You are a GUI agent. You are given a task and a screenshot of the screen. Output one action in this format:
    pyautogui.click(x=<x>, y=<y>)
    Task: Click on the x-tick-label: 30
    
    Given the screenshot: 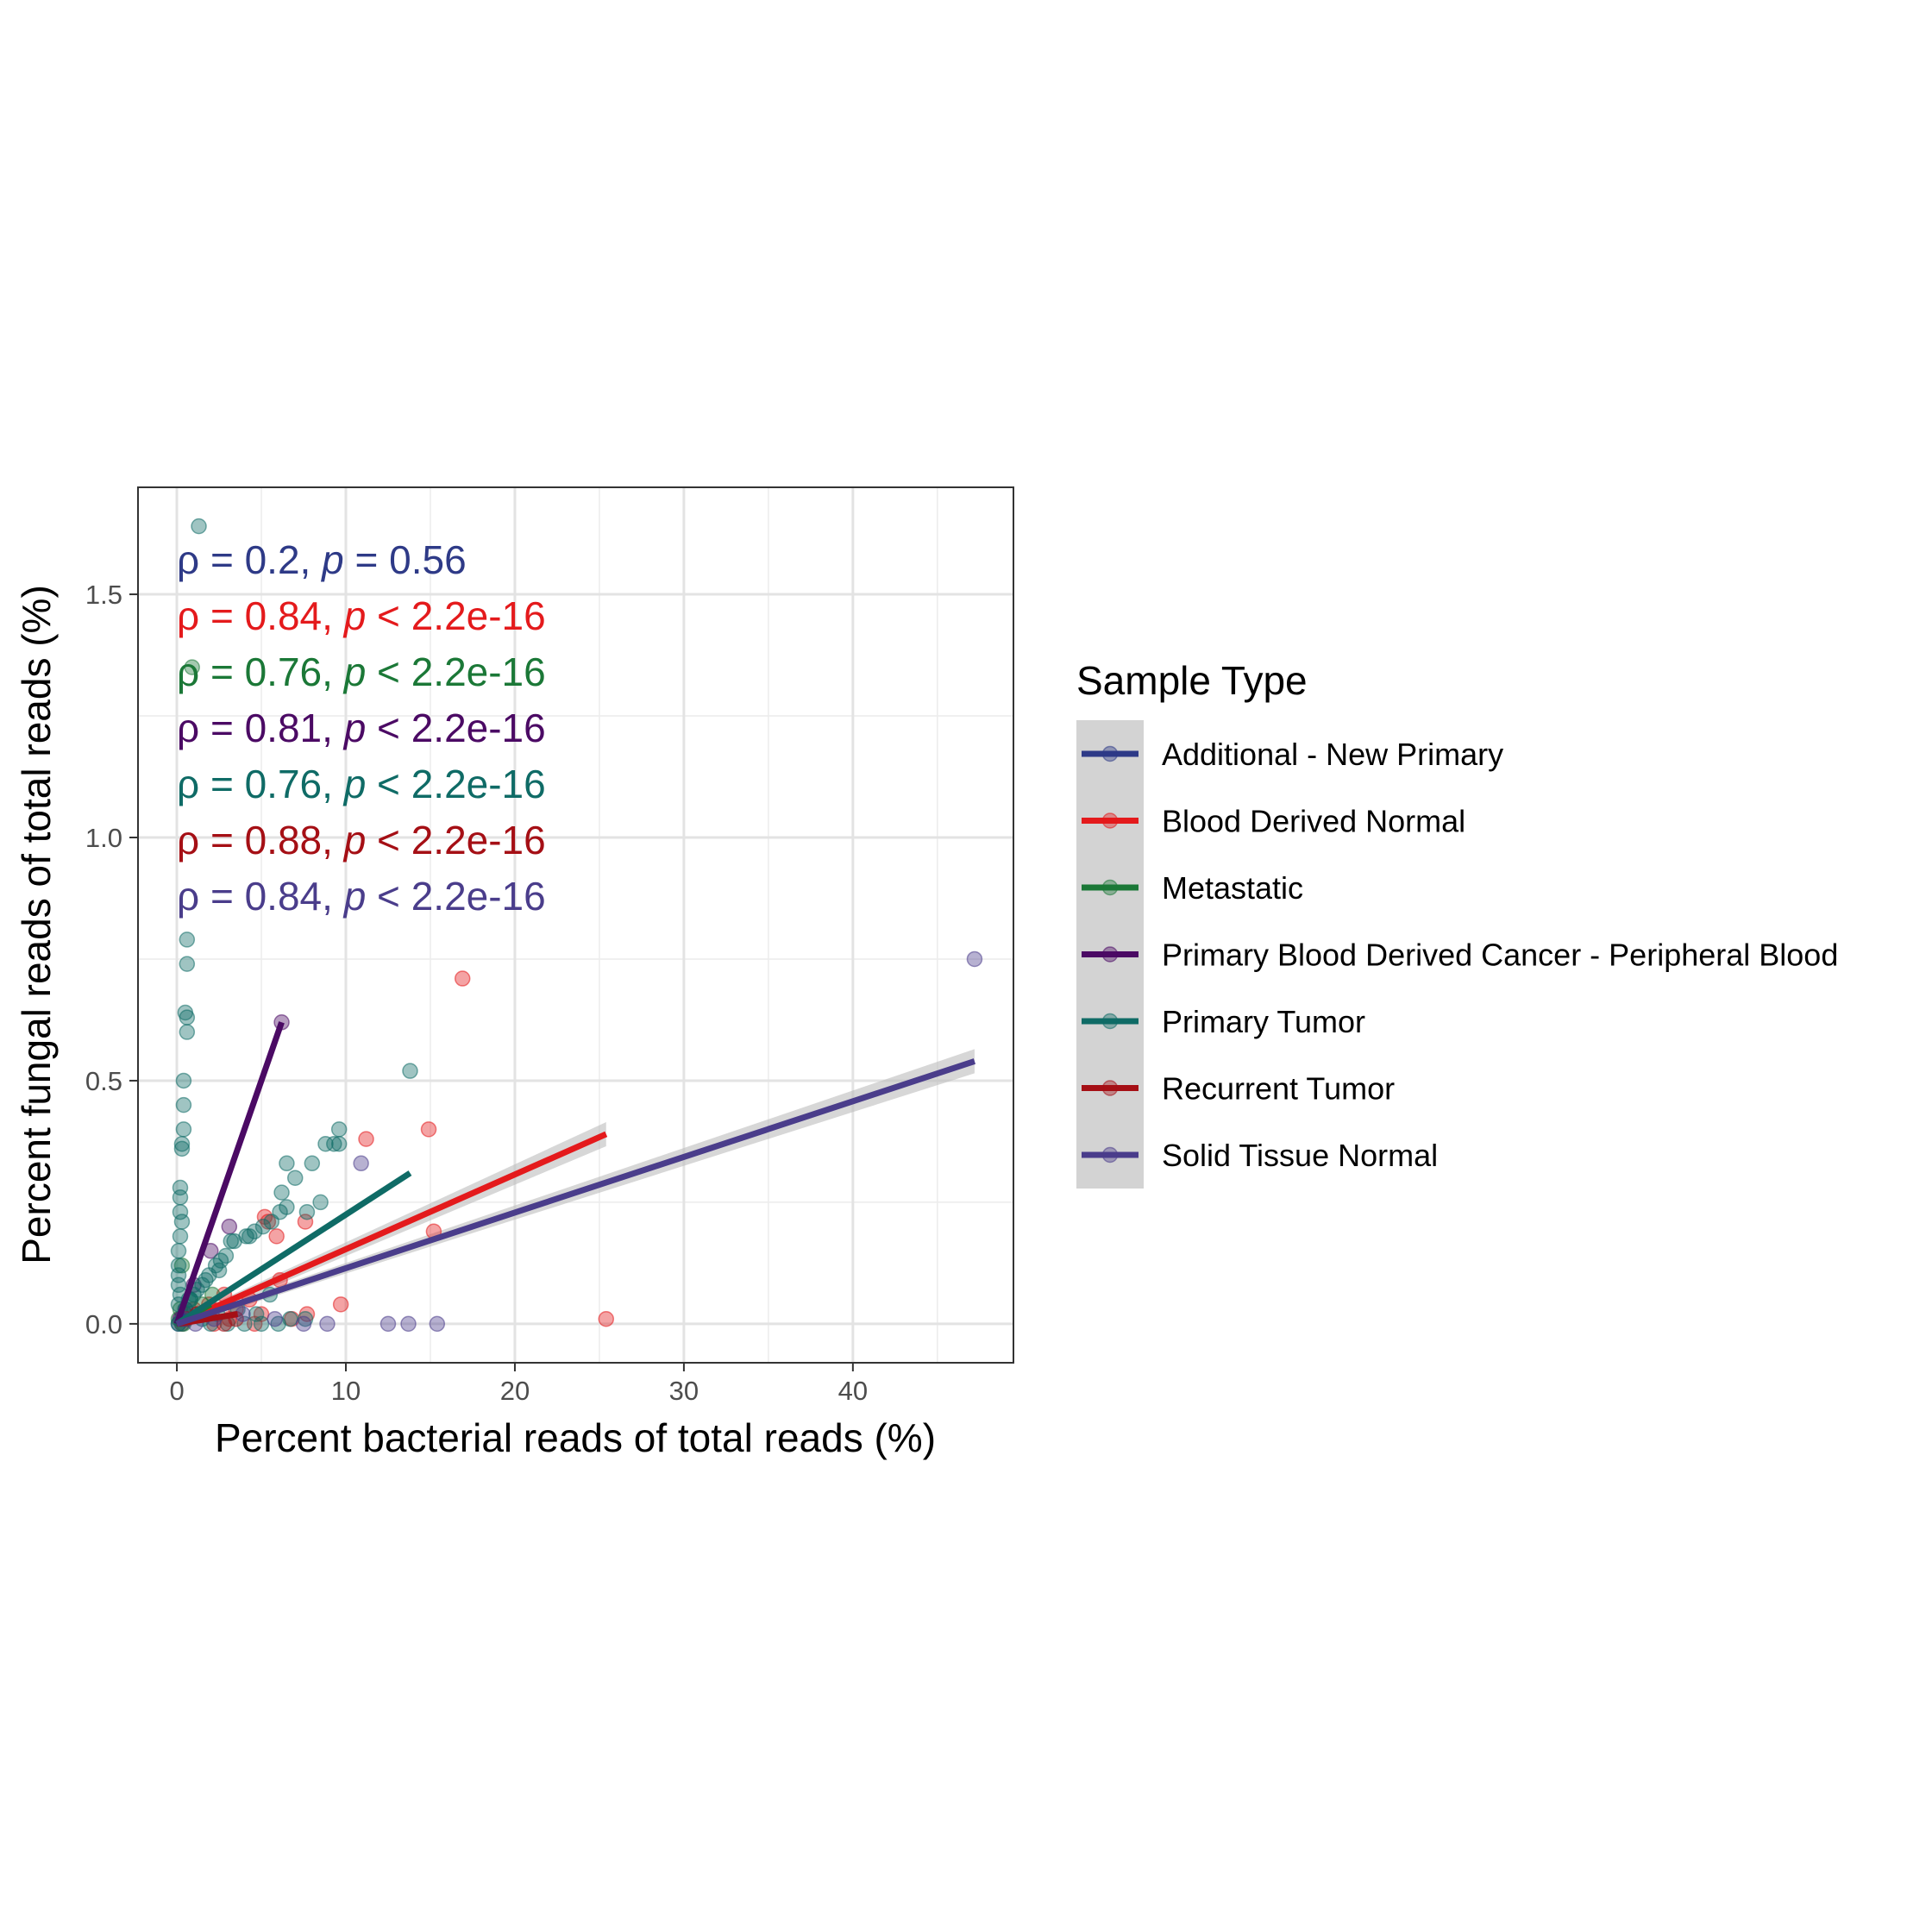 What is the action you would take?
    pyautogui.click(x=684, y=1391)
    